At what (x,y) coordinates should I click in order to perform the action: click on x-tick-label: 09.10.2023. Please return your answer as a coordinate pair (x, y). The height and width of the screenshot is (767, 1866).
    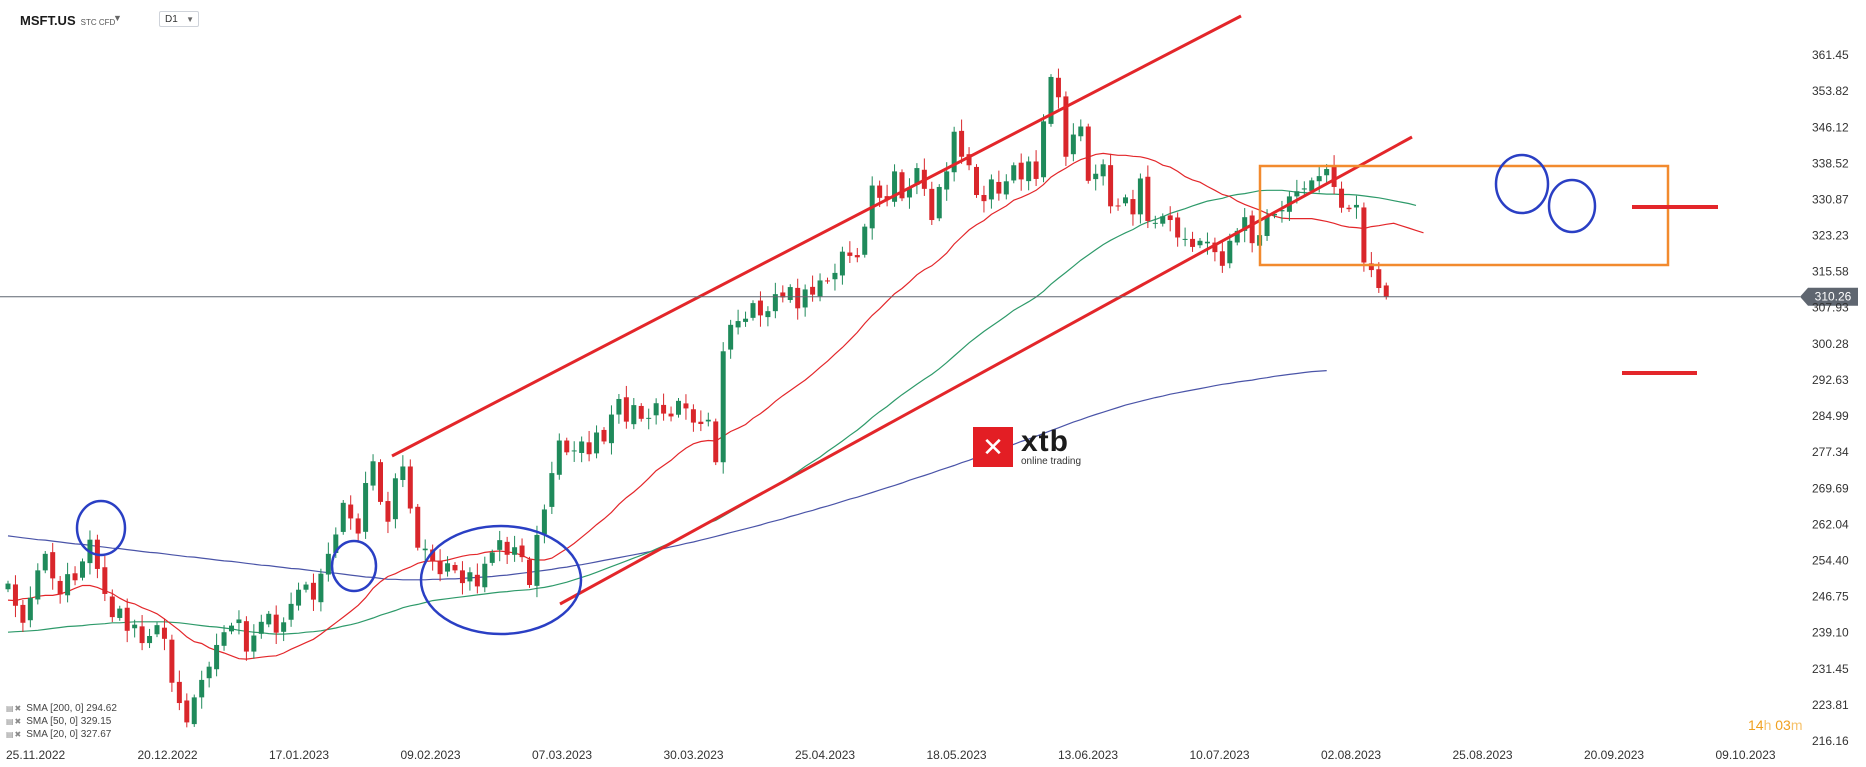
    Looking at the image, I should click on (1746, 755).